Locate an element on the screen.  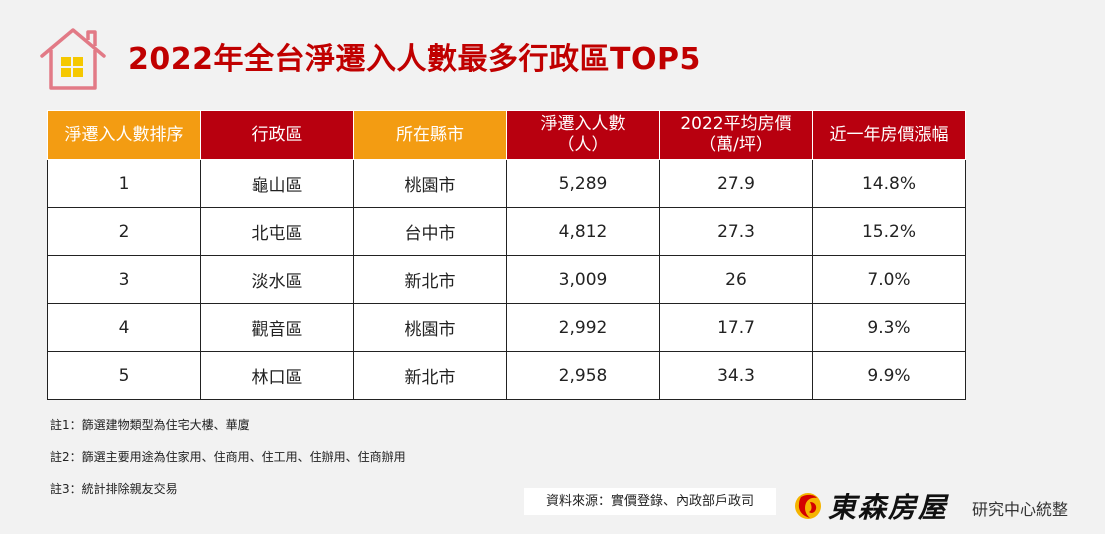
header-city: 所在縣市 is located at coordinates (430, 135).